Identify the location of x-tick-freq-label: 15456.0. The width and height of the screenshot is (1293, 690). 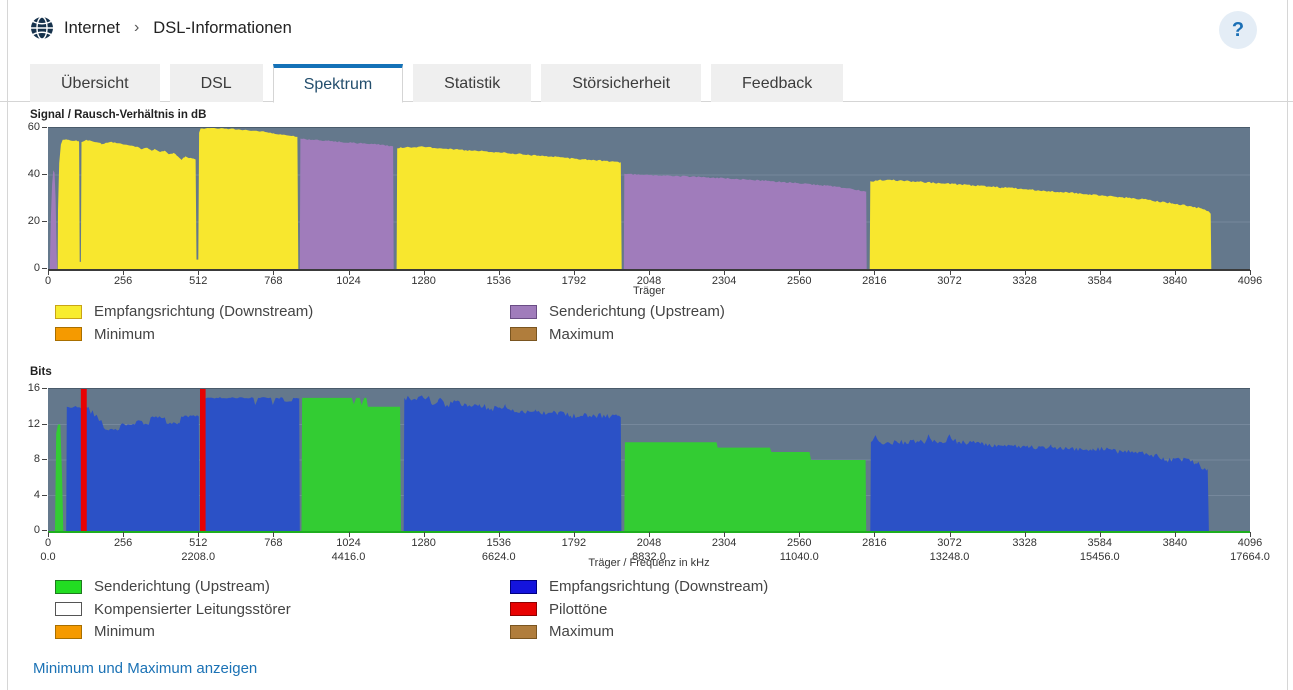
(1099, 557).